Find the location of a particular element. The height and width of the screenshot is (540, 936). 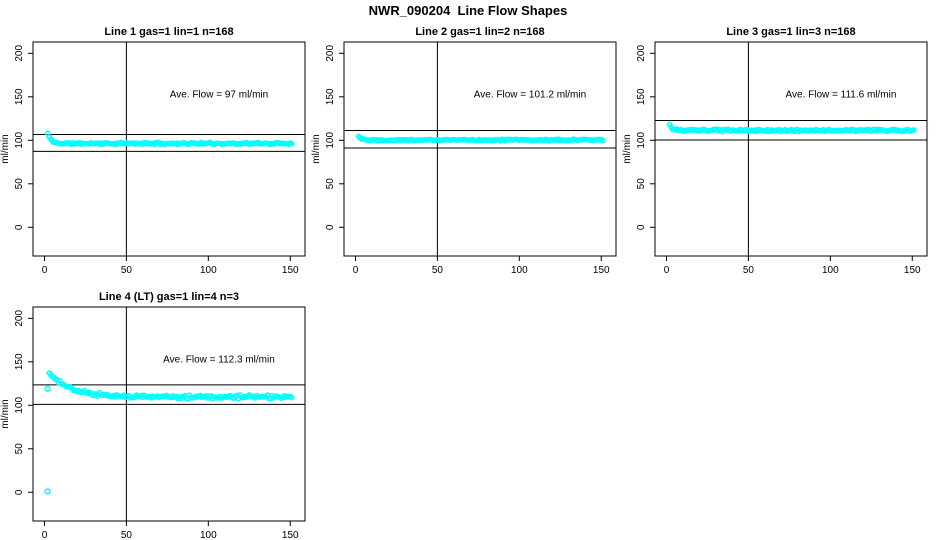

ave-flow-annotation: Ave. Flow = 111.6 ml/min is located at coordinates (841, 95).